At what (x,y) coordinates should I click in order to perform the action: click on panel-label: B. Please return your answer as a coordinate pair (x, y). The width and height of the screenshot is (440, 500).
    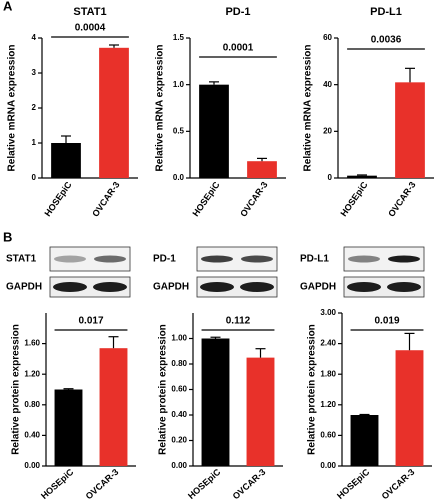
    Looking at the image, I should click on (7, 236).